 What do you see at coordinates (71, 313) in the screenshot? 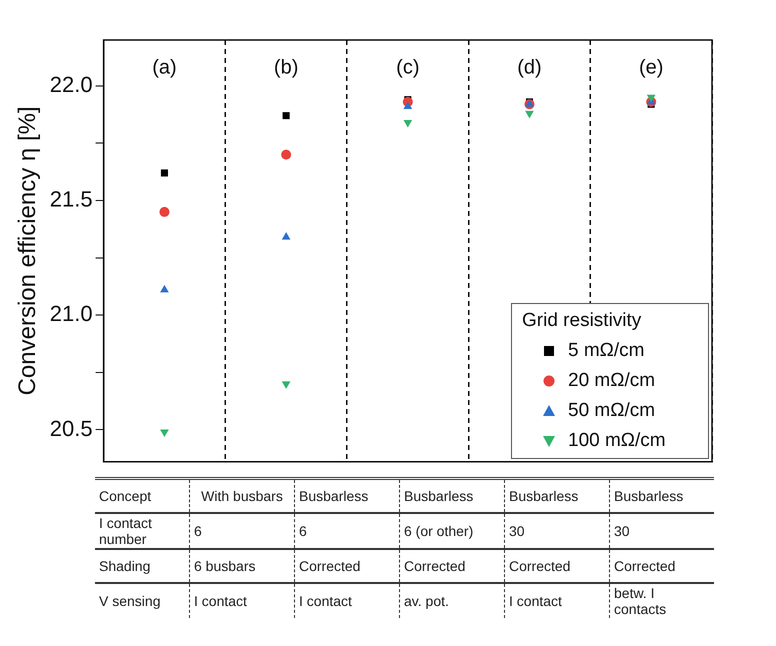
I see `y-tick-label: 21.0` at bounding box center [71, 313].